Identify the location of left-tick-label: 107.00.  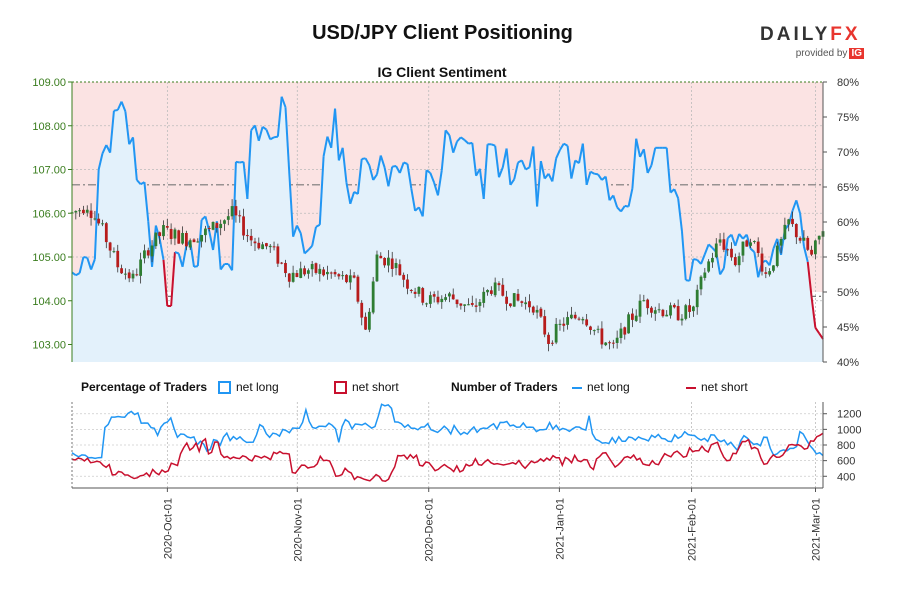
(49, 171).